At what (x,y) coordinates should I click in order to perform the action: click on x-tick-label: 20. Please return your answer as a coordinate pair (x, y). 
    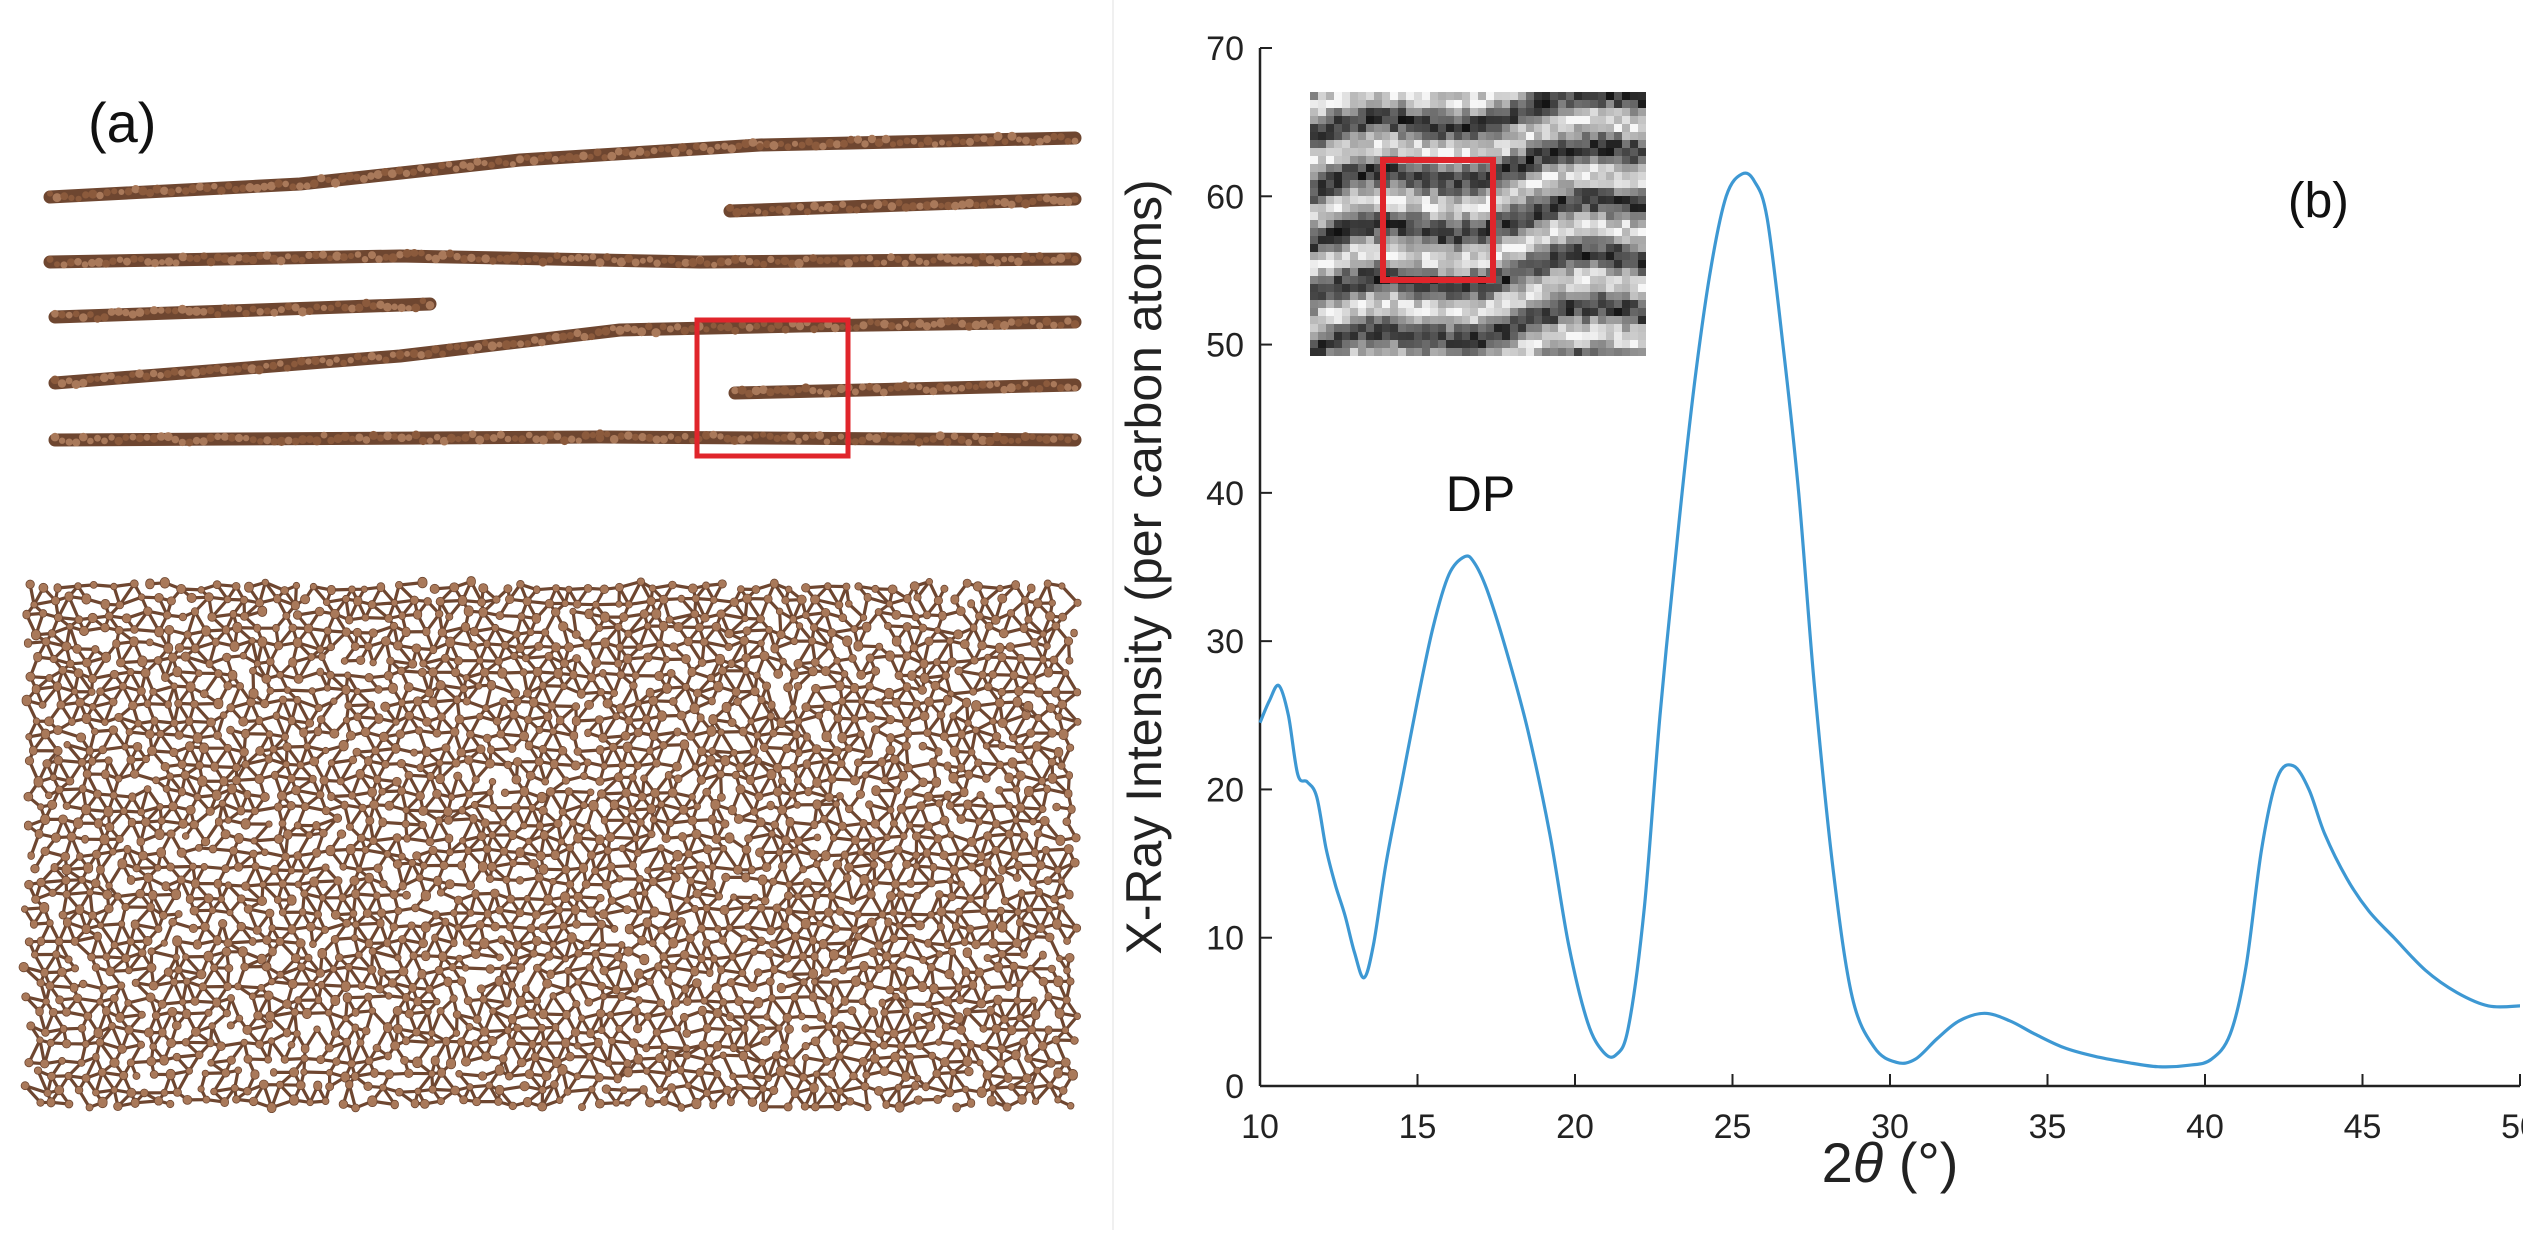
    Looking at the image, I should click on (1575, 1127).